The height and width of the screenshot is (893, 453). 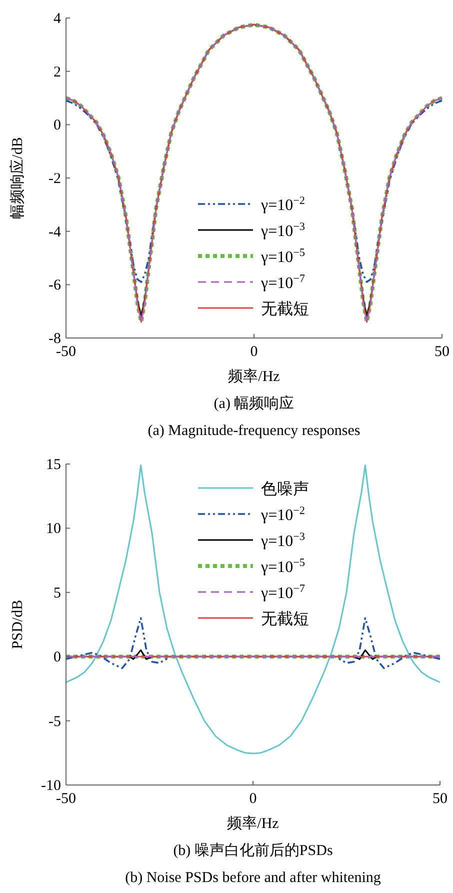 I want to click on legend-label: 色噪声, so click(x=285, y=489).